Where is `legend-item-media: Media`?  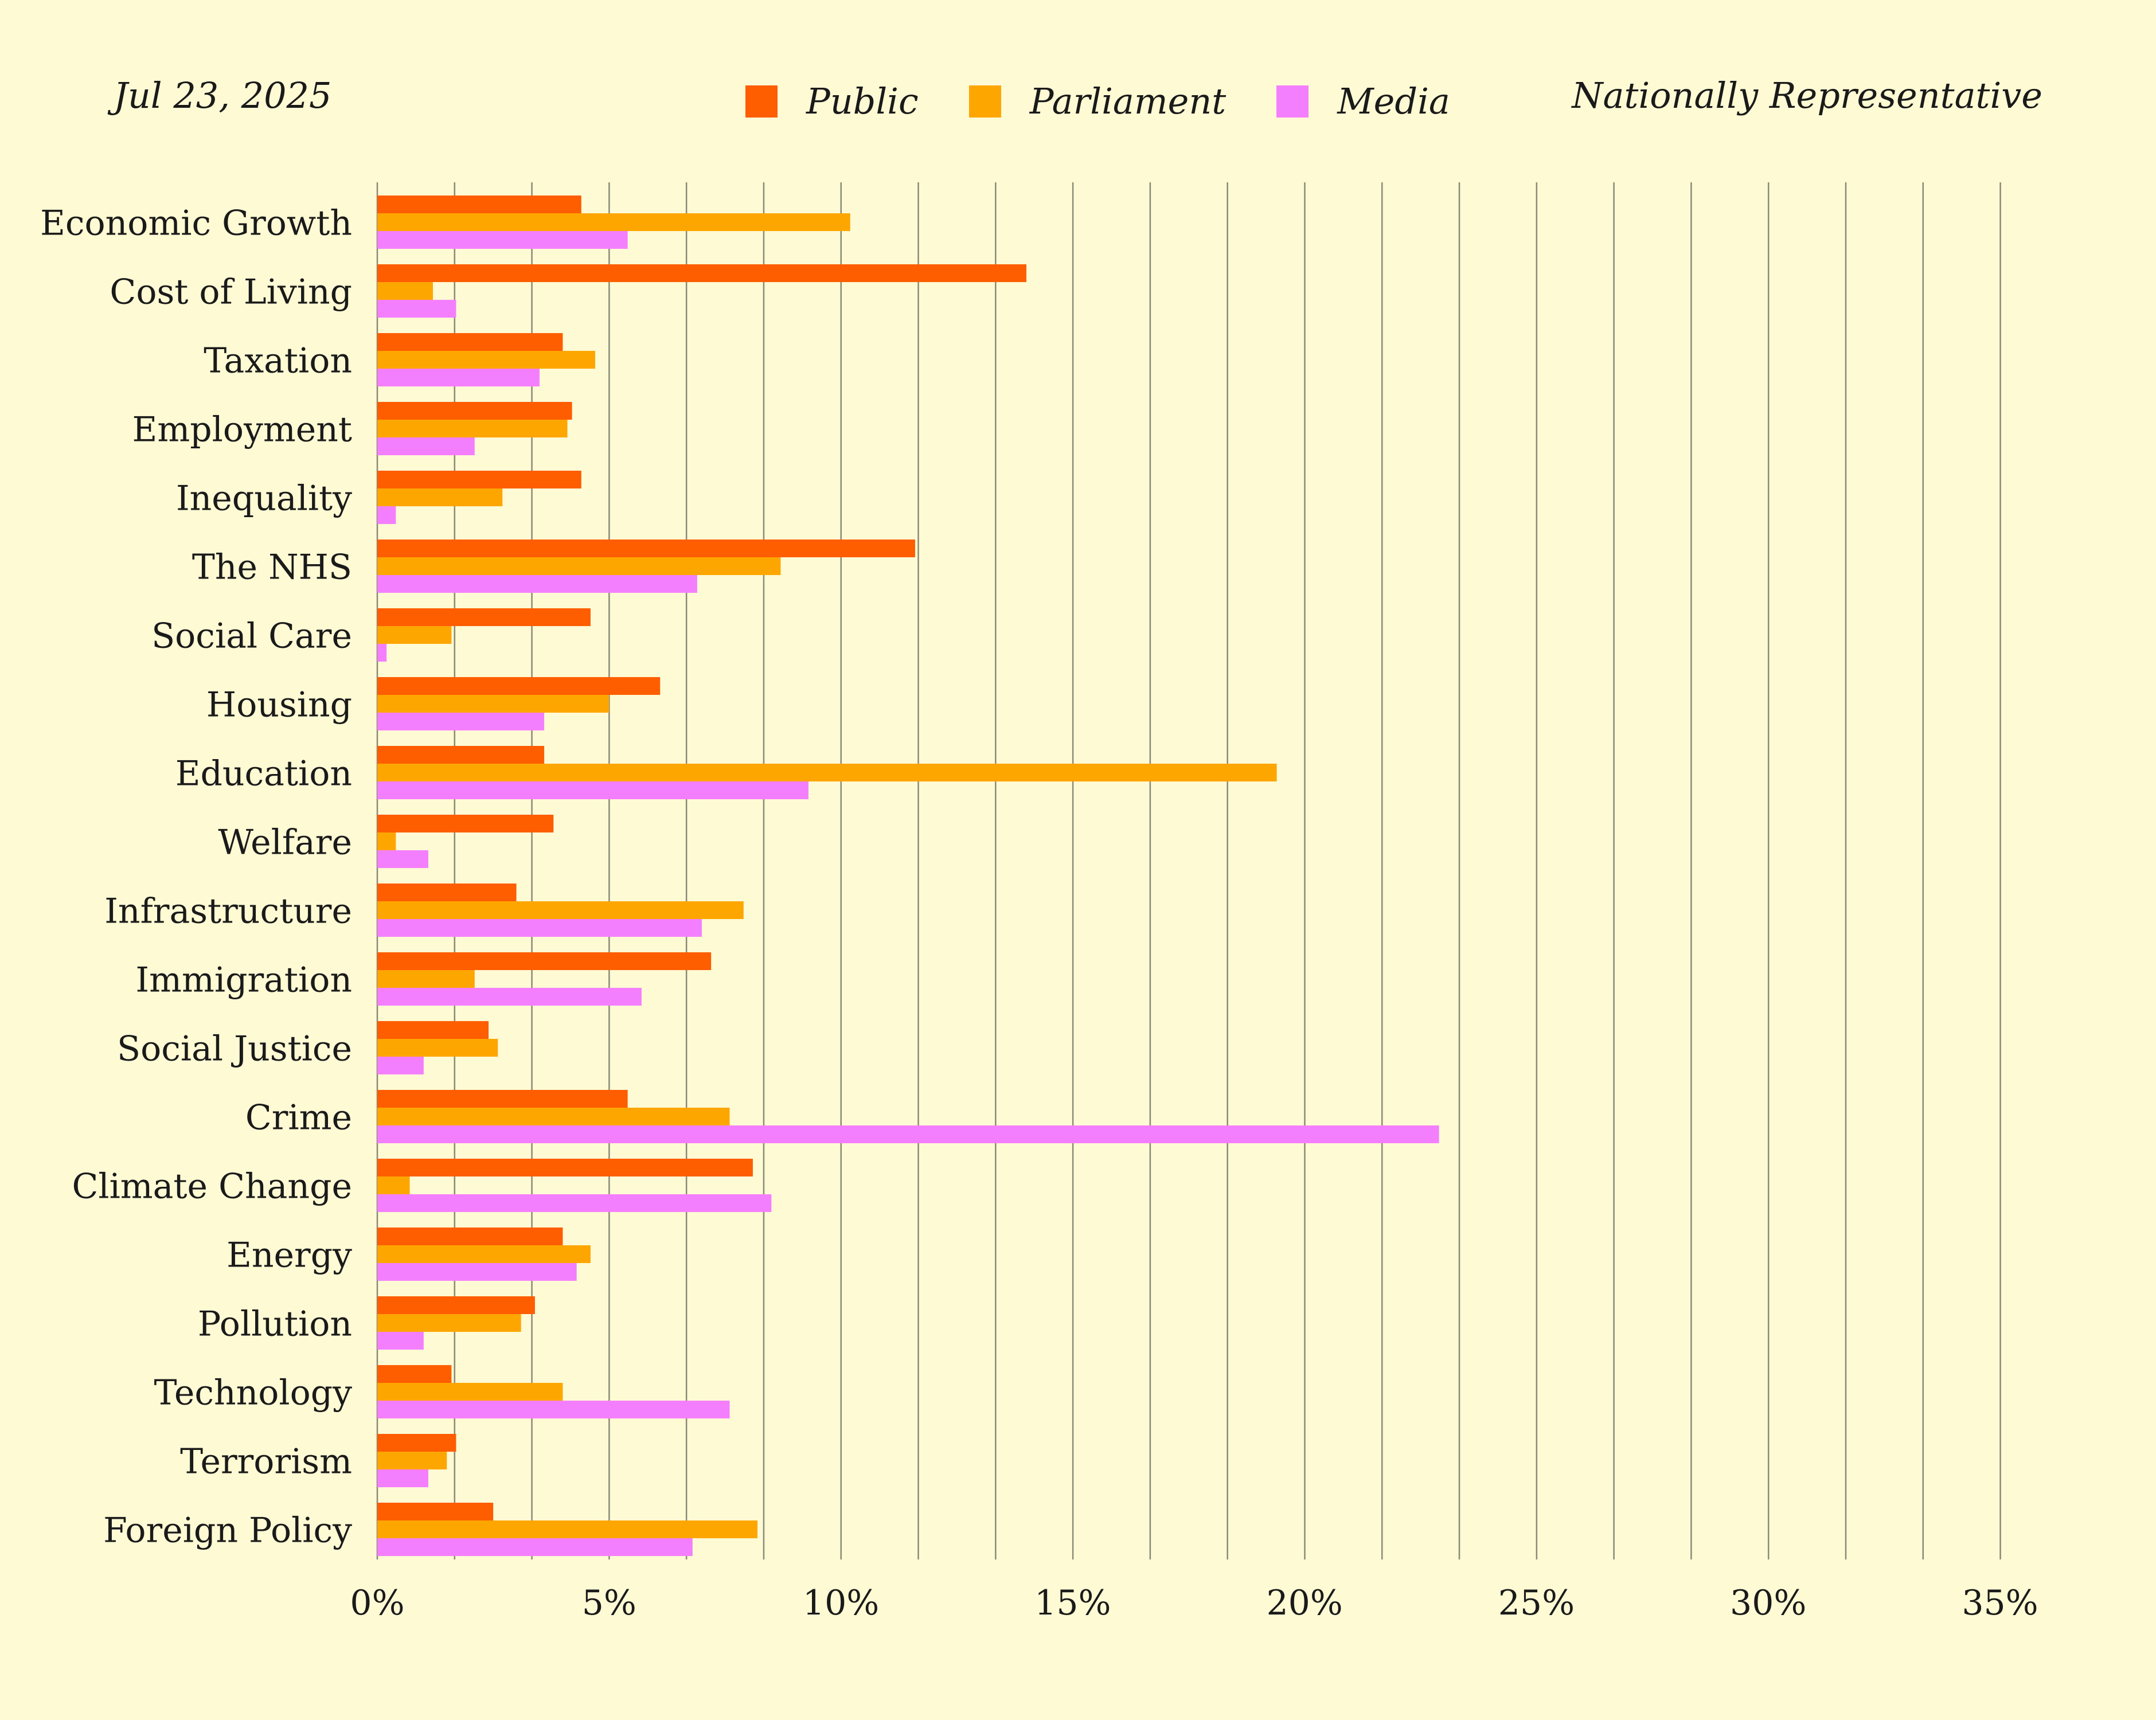
legend-item-media: Media is located at coordinates (1363, 101).